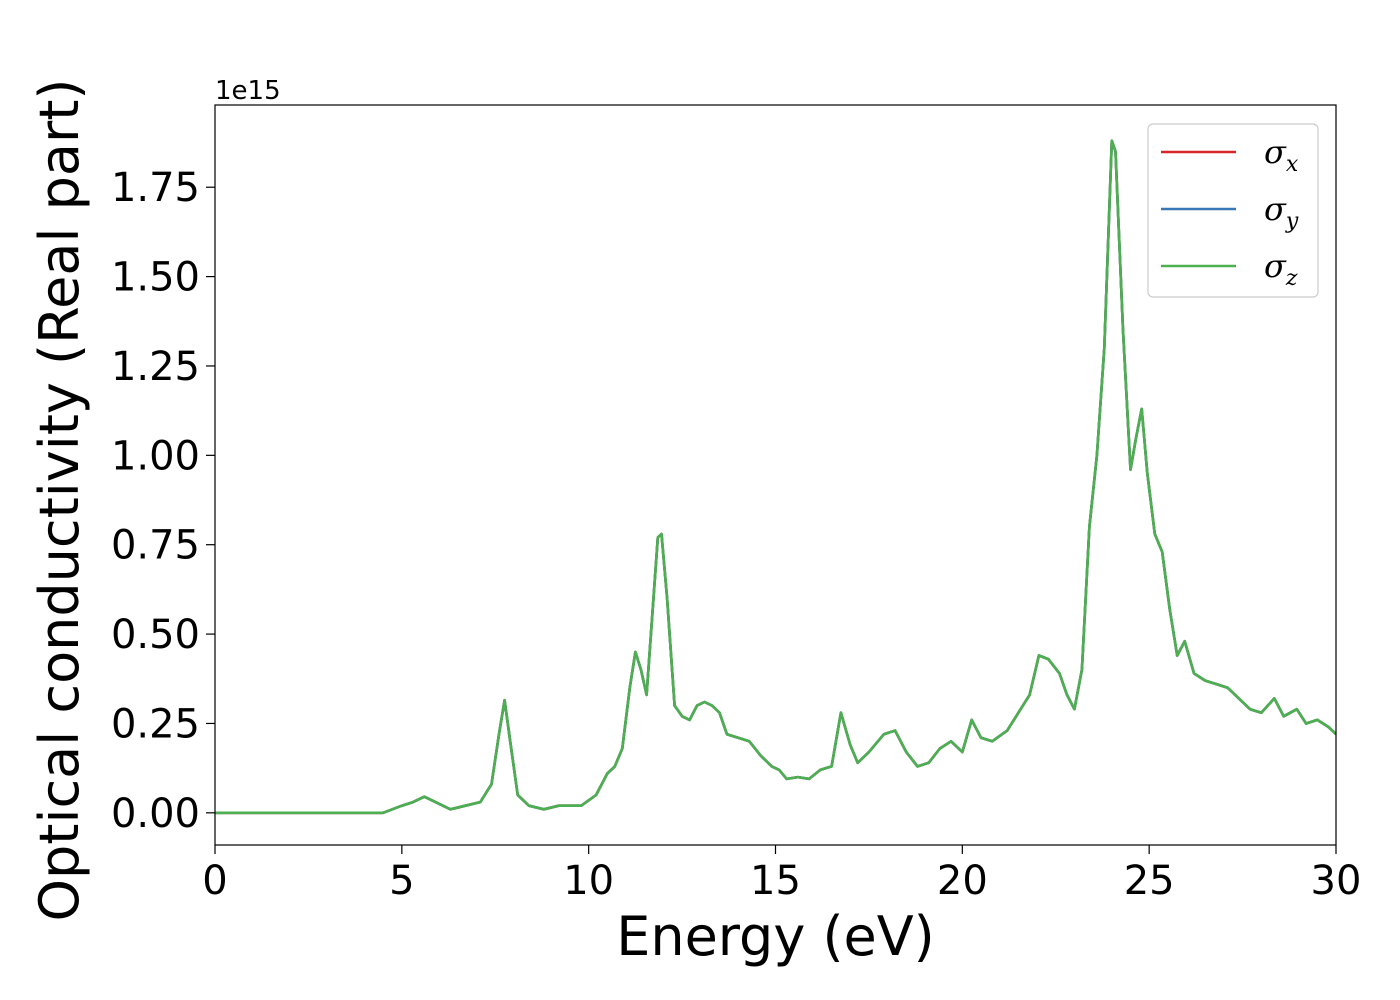 The height and width of the screenshot is (1000, 1400). What do you see at coordinates (155, 546) in the screenshot?
I see `y-tick-label: 0.75` at bounding box center [155, 546].